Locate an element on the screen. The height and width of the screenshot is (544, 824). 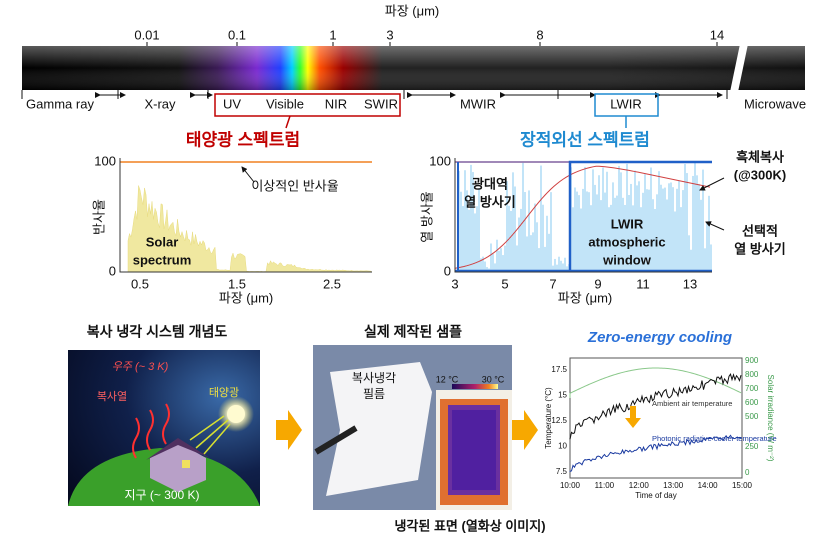
x-tick-label: 7 is located at coordinates (552, 283).